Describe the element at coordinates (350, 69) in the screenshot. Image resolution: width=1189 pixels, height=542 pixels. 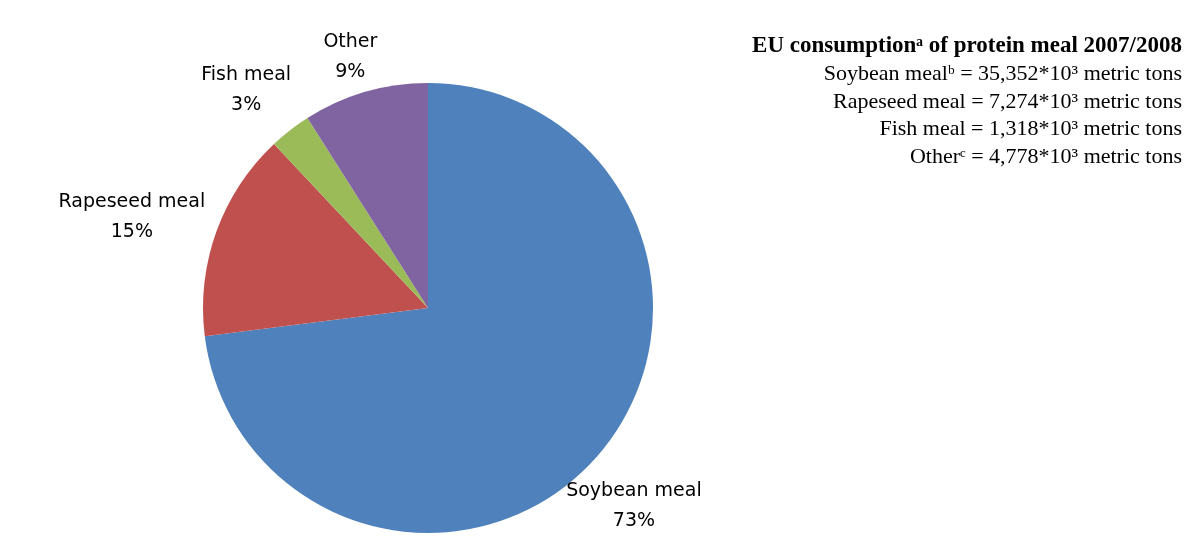
I see `data-label: 9%` at that location.